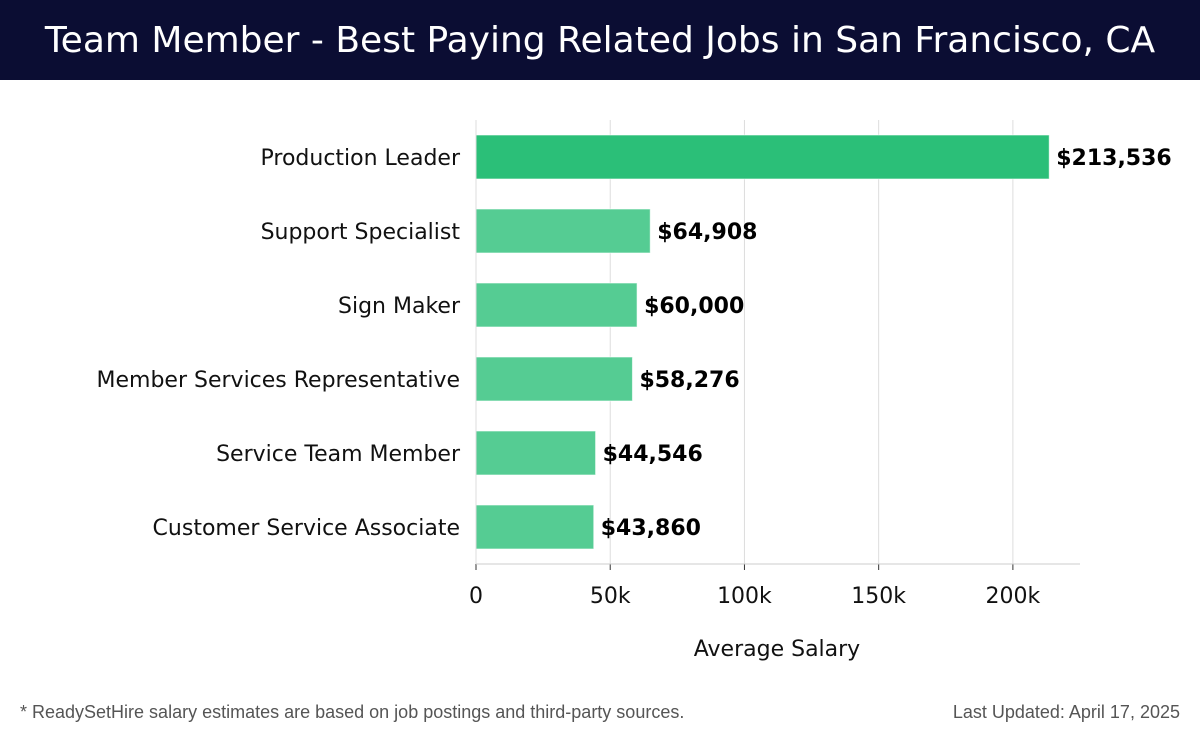  I want to click on x-tick-label: 100k, so click(744, 596).